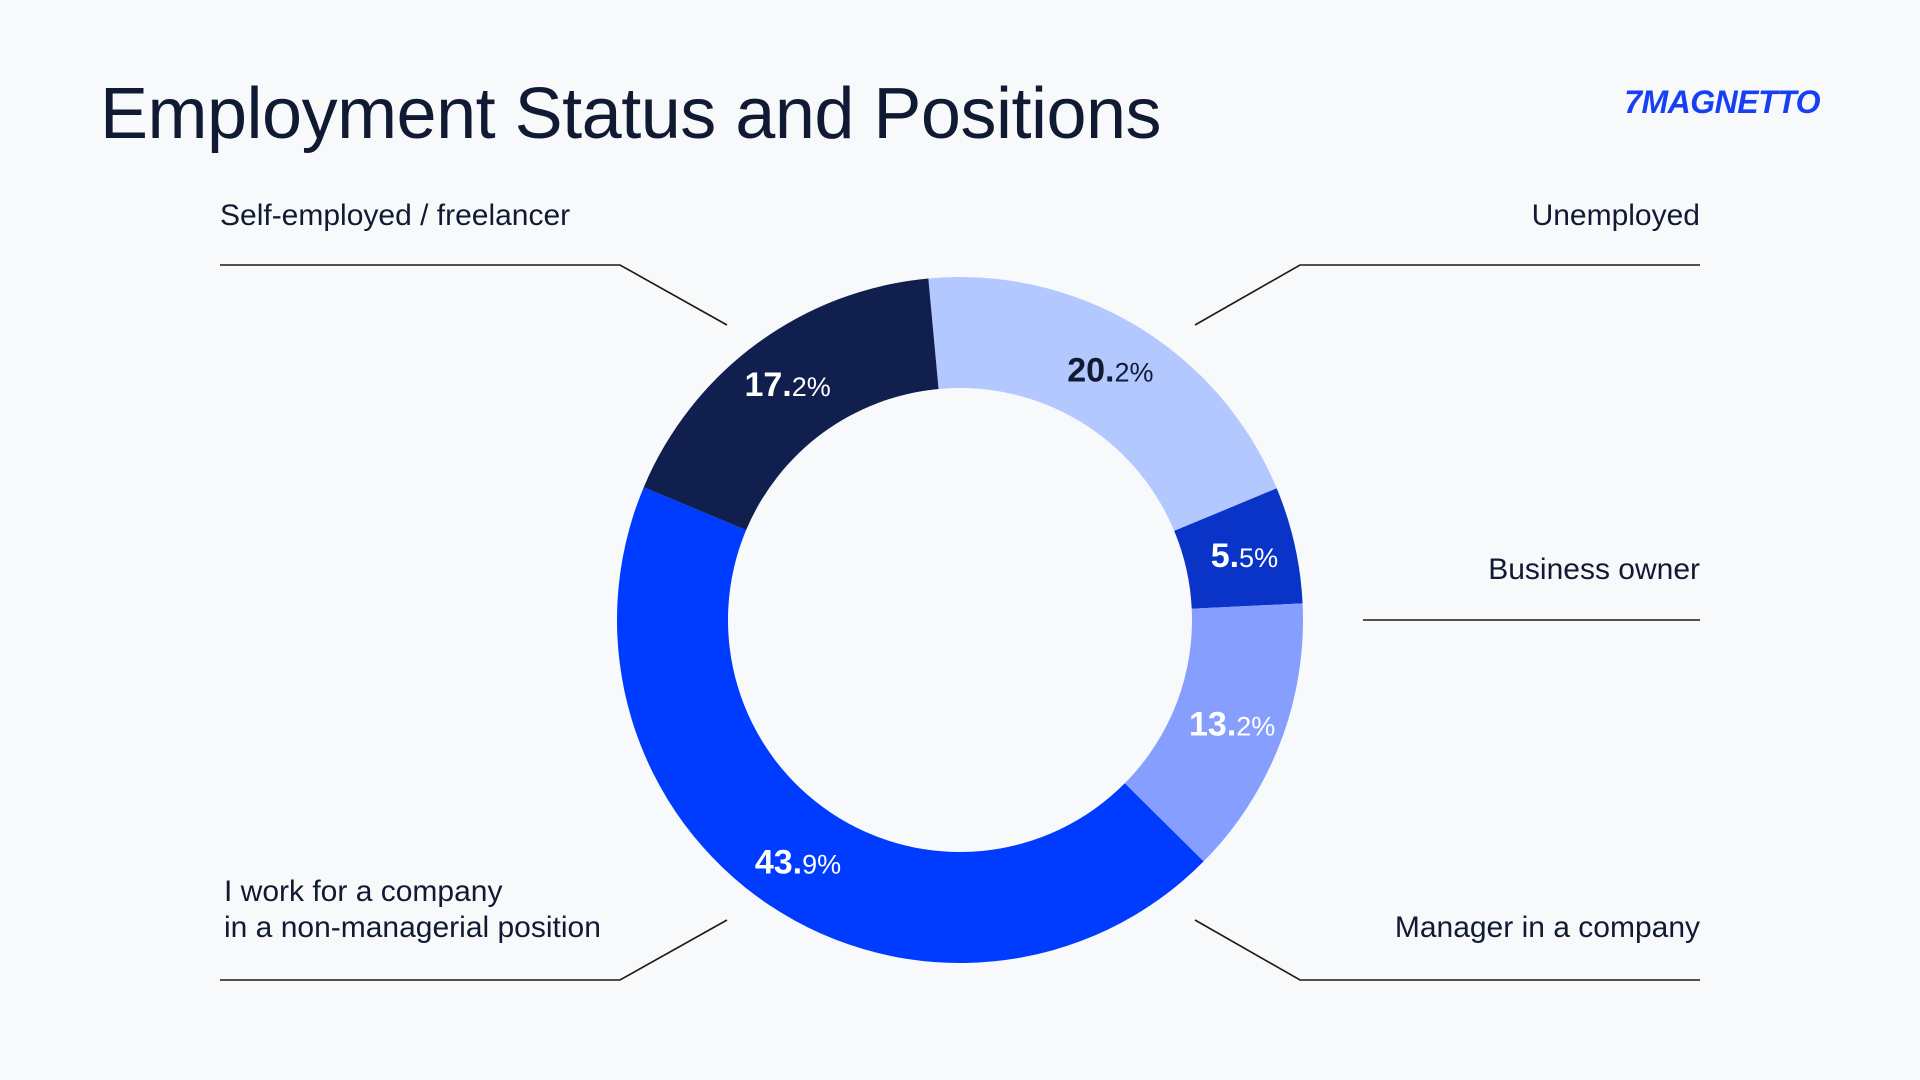  Describe the element at coordinates (1447, 295) in the screenshot. I see `leader-line-unemployed` at that location.